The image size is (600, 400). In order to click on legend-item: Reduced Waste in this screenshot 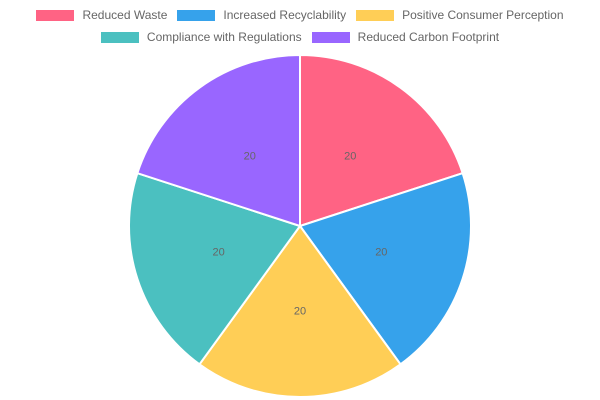, I will do `click(101, 15)`.